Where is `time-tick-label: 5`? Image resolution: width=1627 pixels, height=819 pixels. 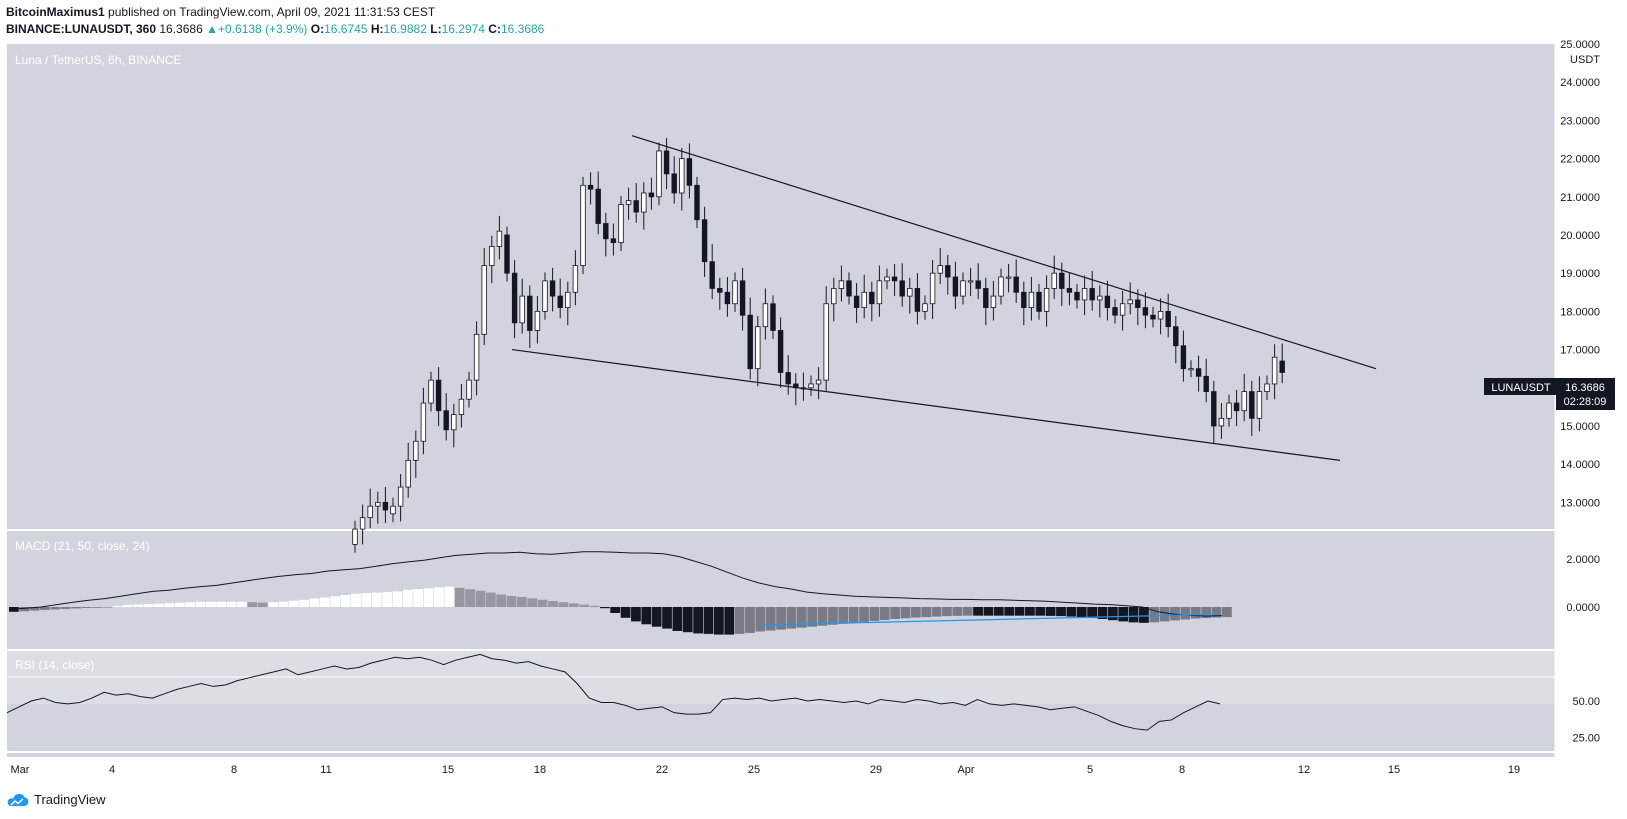 time-tick-label: 5 is located at coordinates (1090, 770).